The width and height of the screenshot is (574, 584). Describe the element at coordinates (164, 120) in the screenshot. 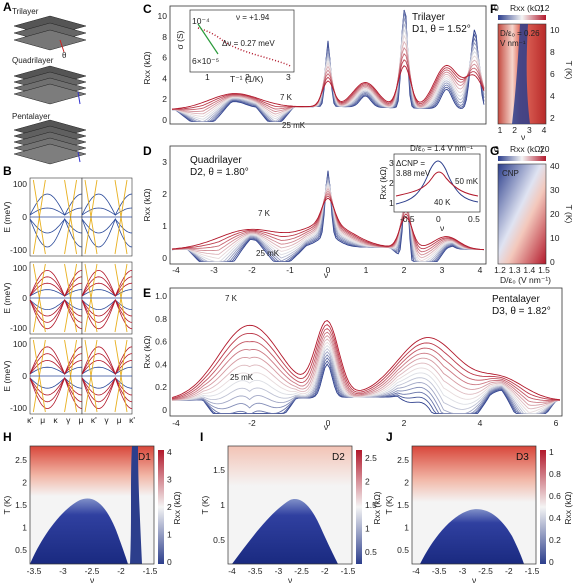

I see `ytick-c-5: 0` at that location.